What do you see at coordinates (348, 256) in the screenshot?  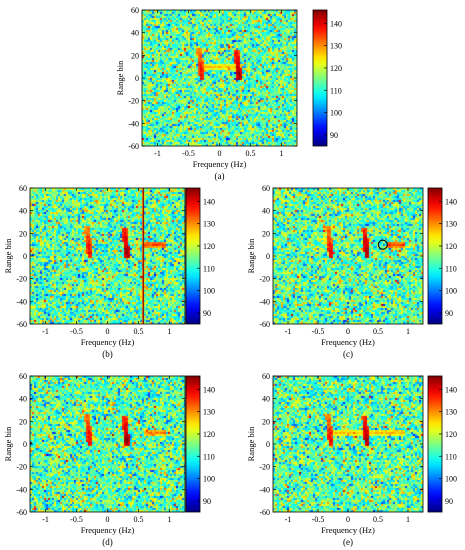 I see `heatmap-image-c` at bounding box center [348, 256].